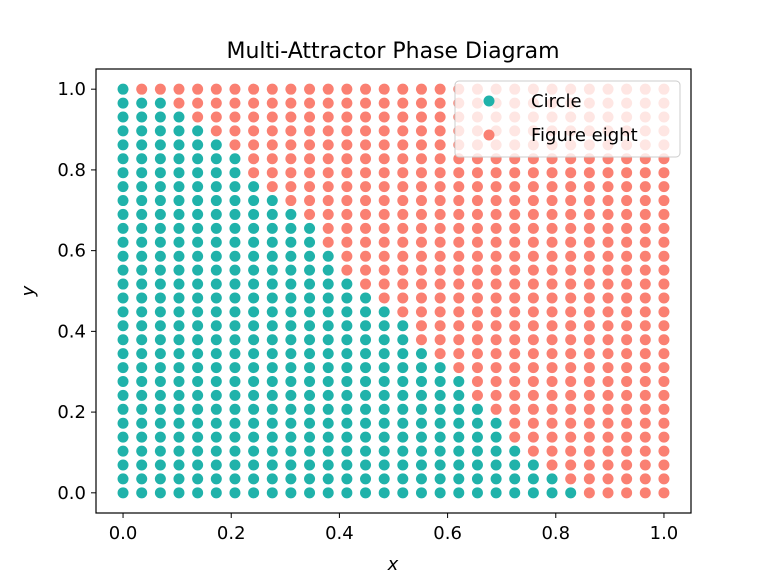 The height and width of the screenshot is (581, 768). Describe the element at coordinates (71, 89) in the screenshot. I see `y-tick-label: 1.0` at that location.